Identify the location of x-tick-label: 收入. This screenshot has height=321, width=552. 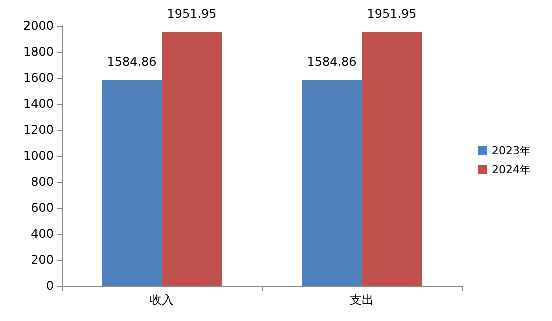
(162, 300).